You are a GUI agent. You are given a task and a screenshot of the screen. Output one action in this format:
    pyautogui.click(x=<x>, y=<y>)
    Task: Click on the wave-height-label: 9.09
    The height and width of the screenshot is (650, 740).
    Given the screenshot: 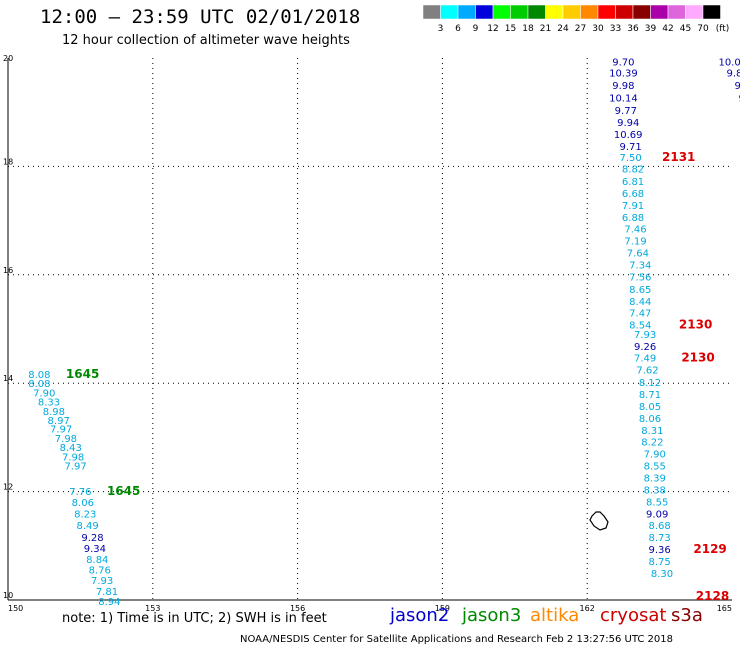 What is the action you would take?
    pyautogui.click(x=657, y=514)
    